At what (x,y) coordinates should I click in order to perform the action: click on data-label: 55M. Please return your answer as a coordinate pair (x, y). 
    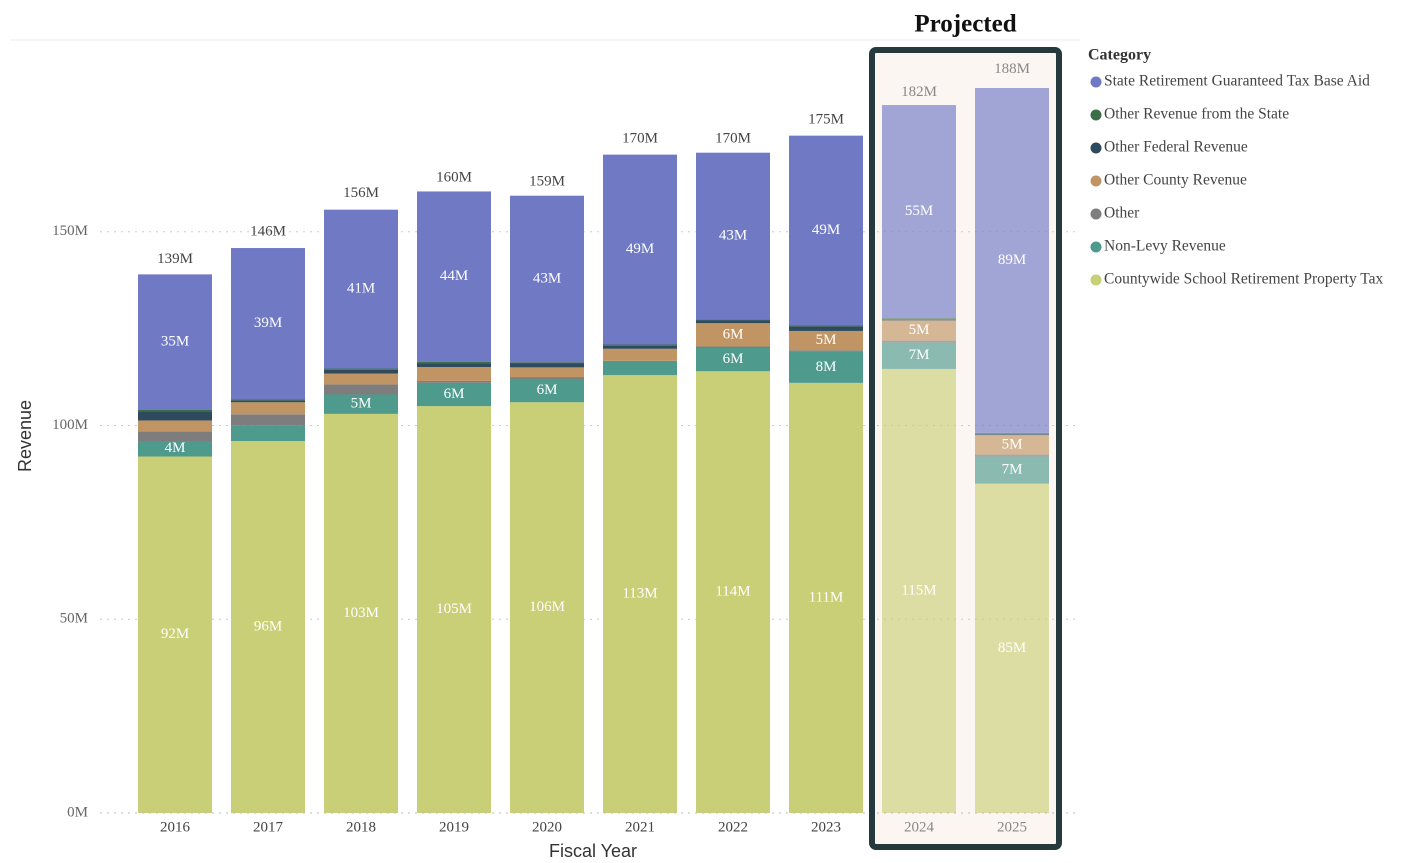
    Looking at the image, I should click on (919, 211).